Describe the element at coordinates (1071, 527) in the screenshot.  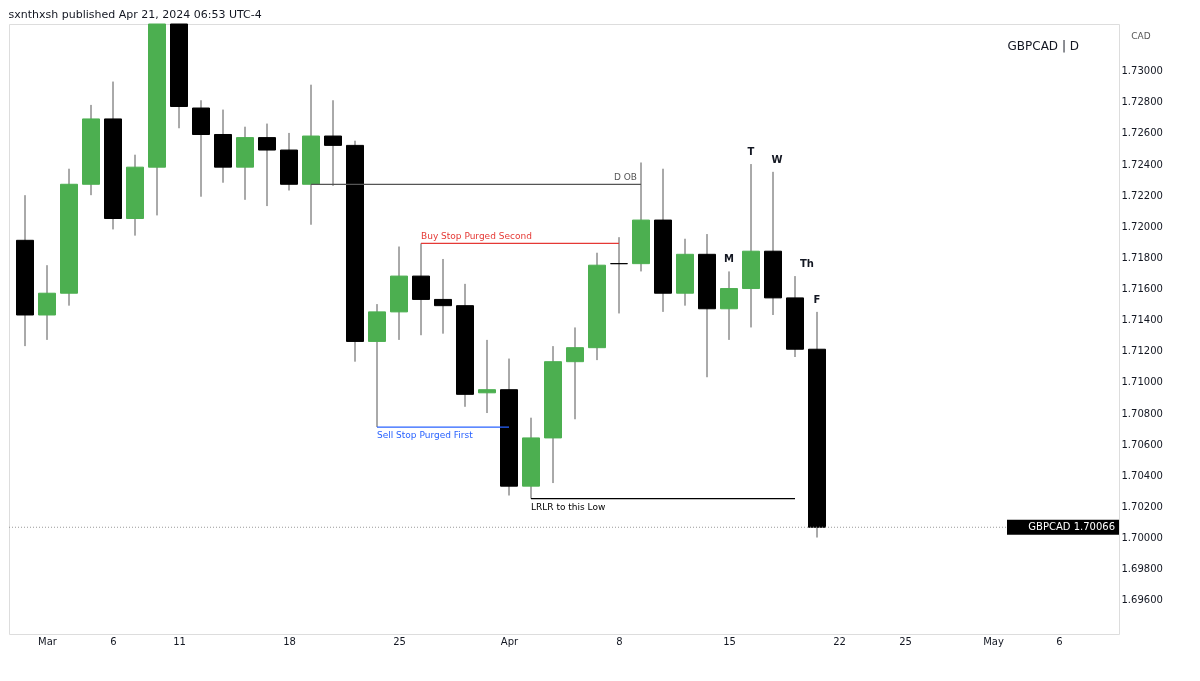
I see `ref-line-label: GBPCAD 1.70066` at that location.